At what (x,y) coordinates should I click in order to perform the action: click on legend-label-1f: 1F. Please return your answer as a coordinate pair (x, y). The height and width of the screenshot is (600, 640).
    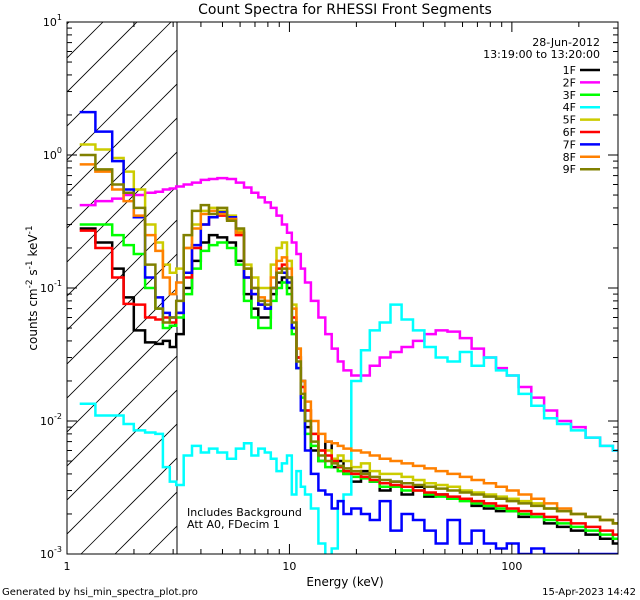
    Looking at the image, I should click on (569, 70).